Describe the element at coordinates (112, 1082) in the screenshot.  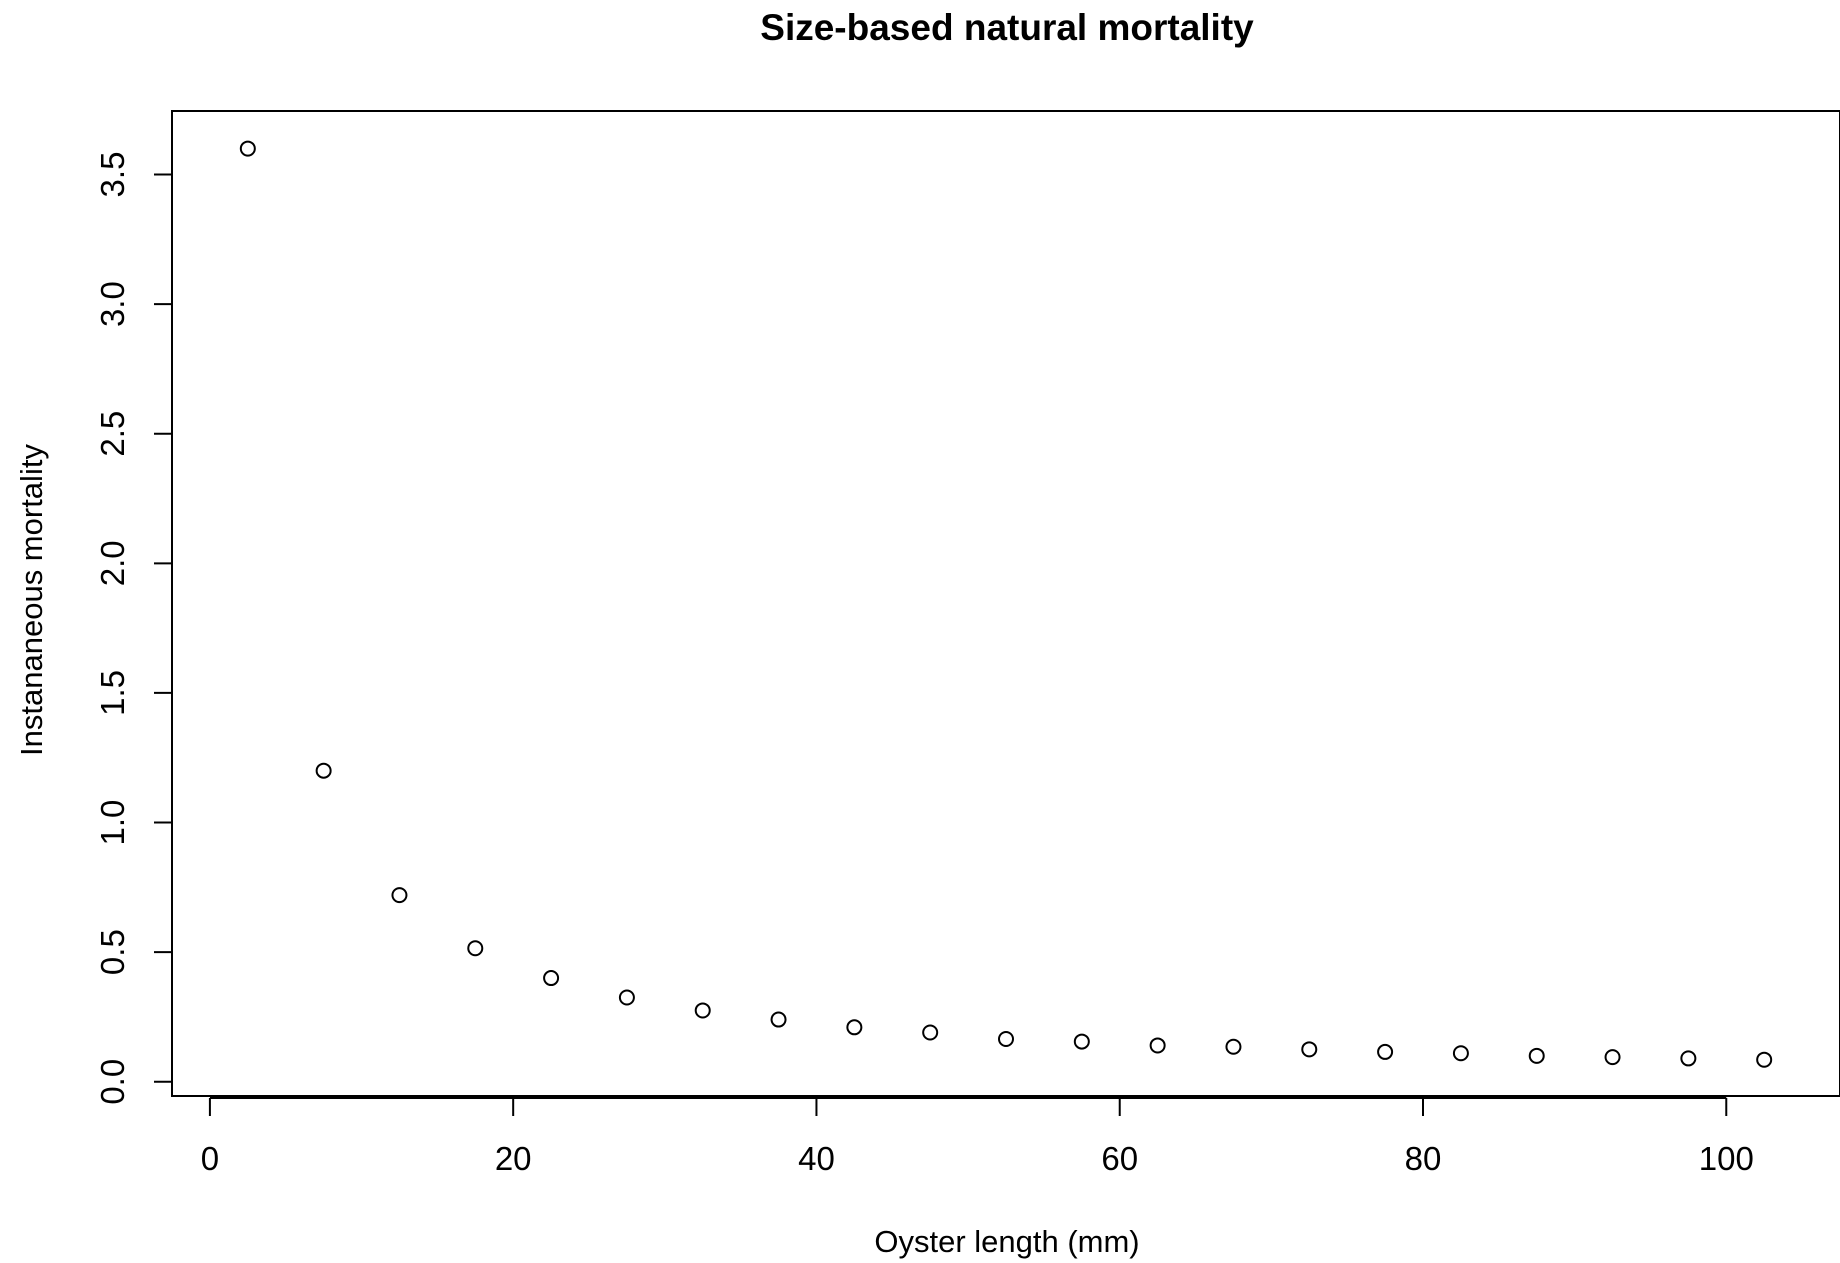
I see `y-tick-label: 0.0` at that location.